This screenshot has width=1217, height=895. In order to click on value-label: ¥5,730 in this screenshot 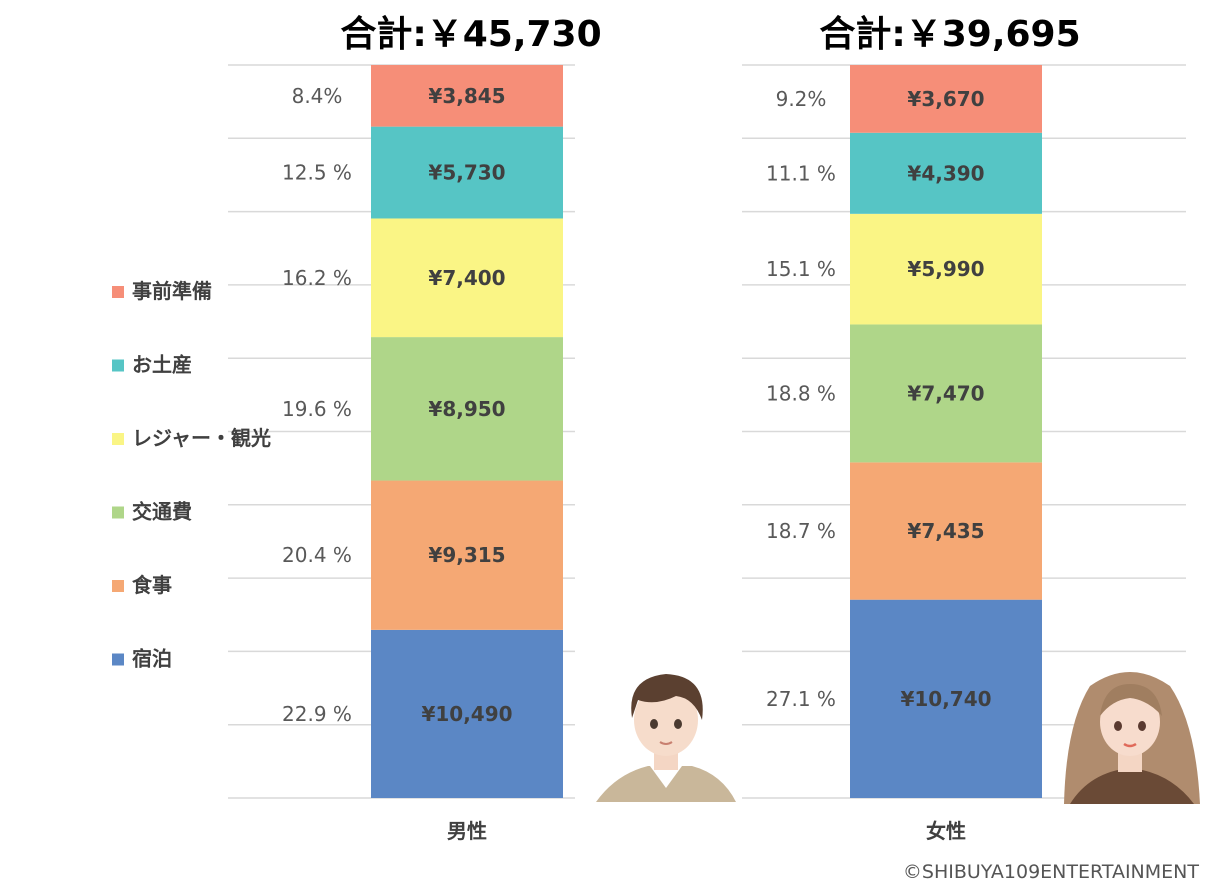, I will do `click(466, 173)`.